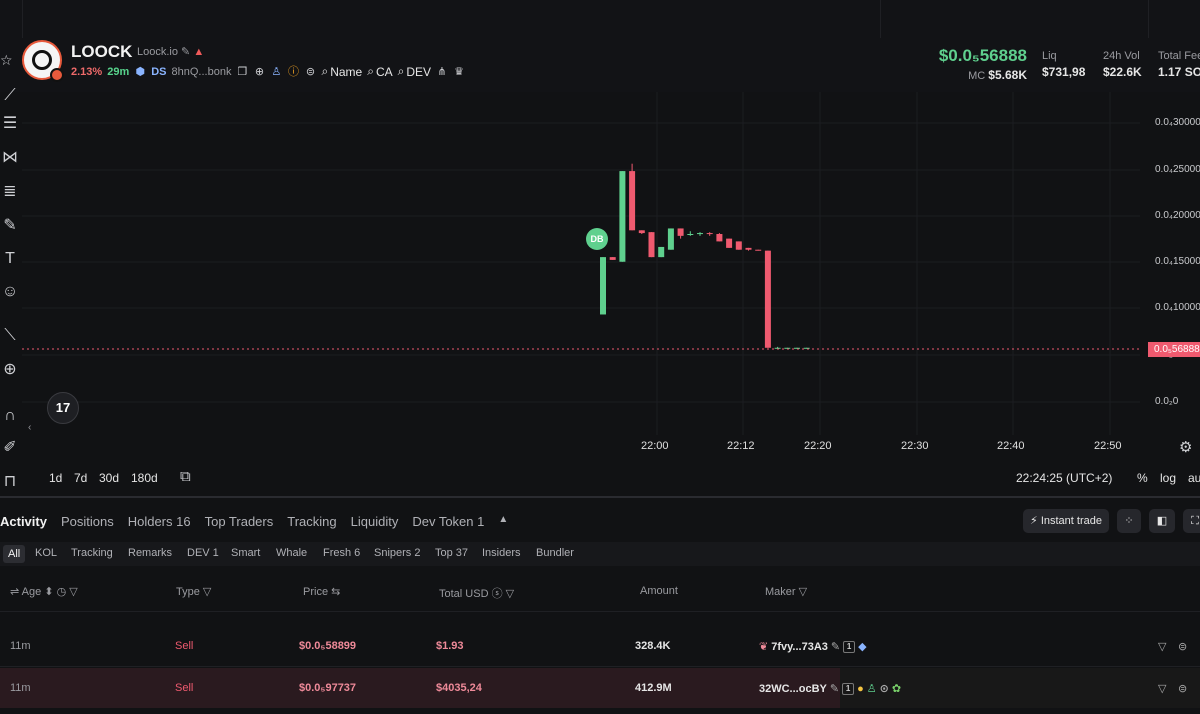 Image resolution: width=1200 pixels, height=714 pixels. I want to click on menu-icon: ⊜, so click(310, 71).